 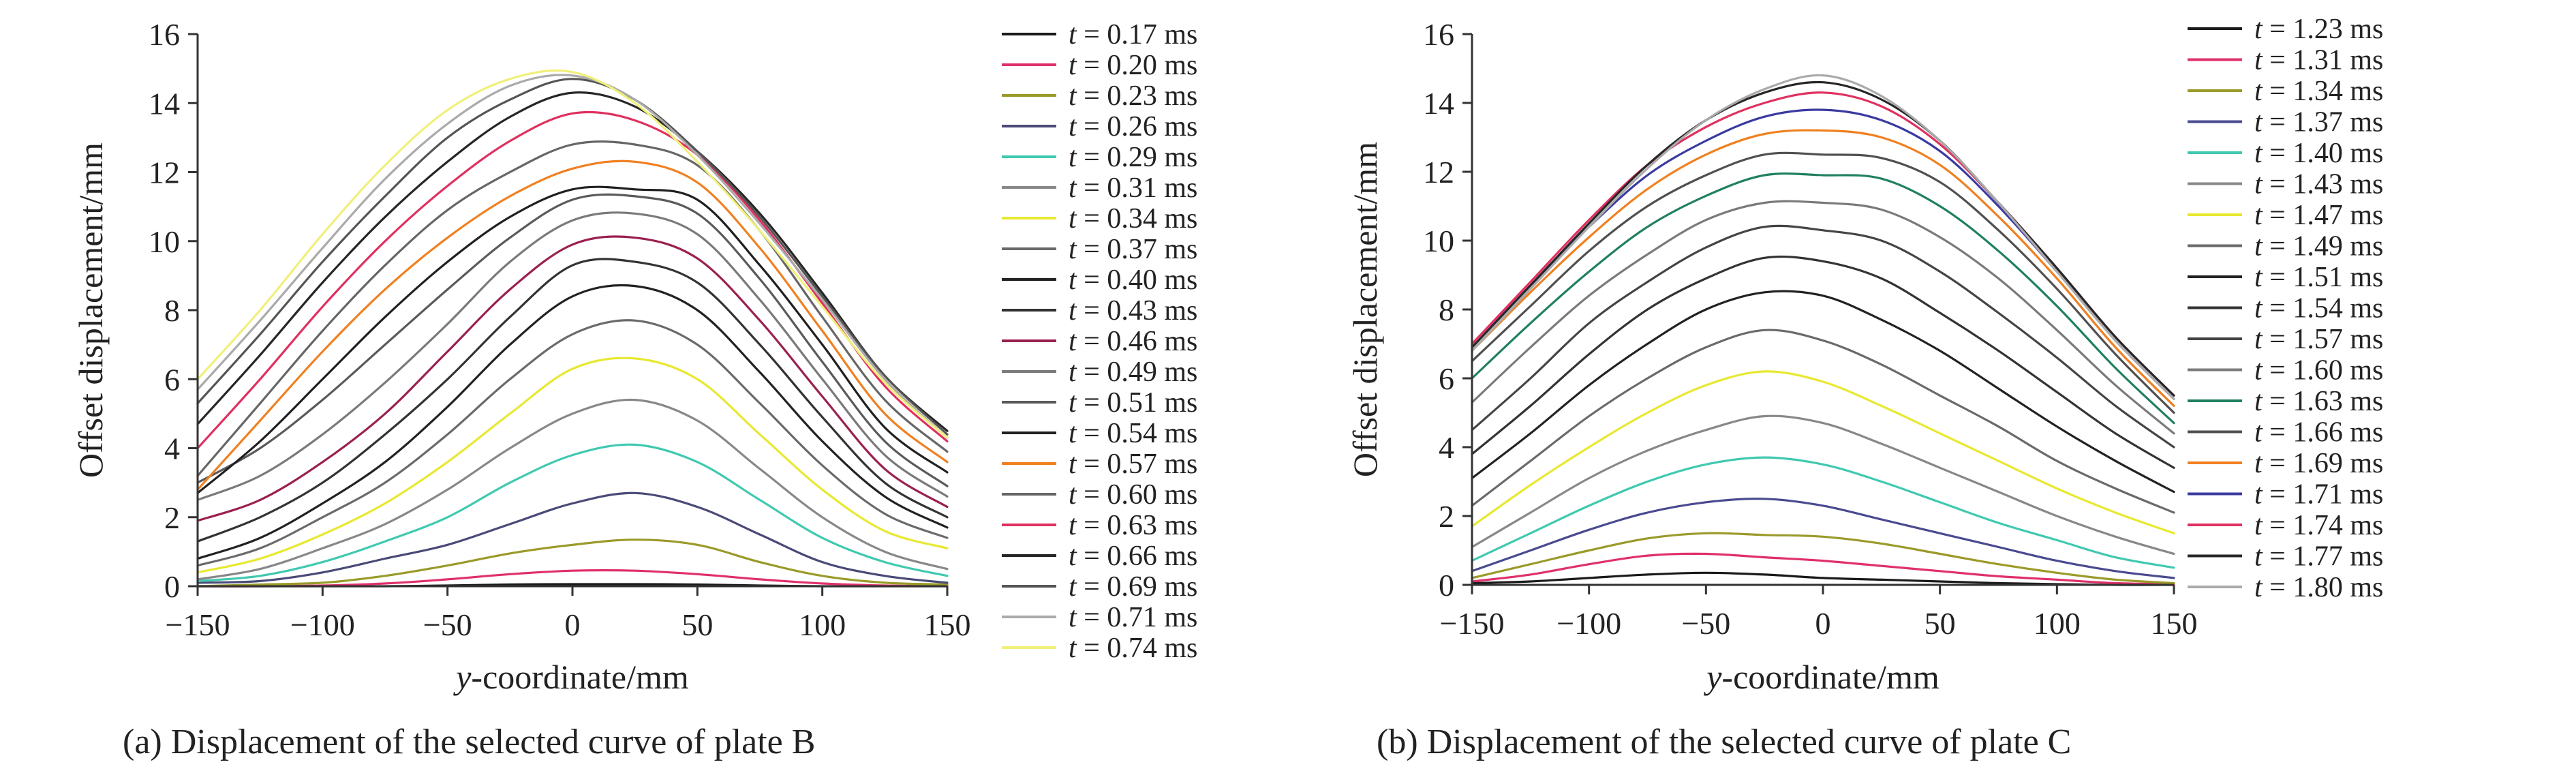 I want to click on x-axis-title-var: y, so click(x=1713, y=677).